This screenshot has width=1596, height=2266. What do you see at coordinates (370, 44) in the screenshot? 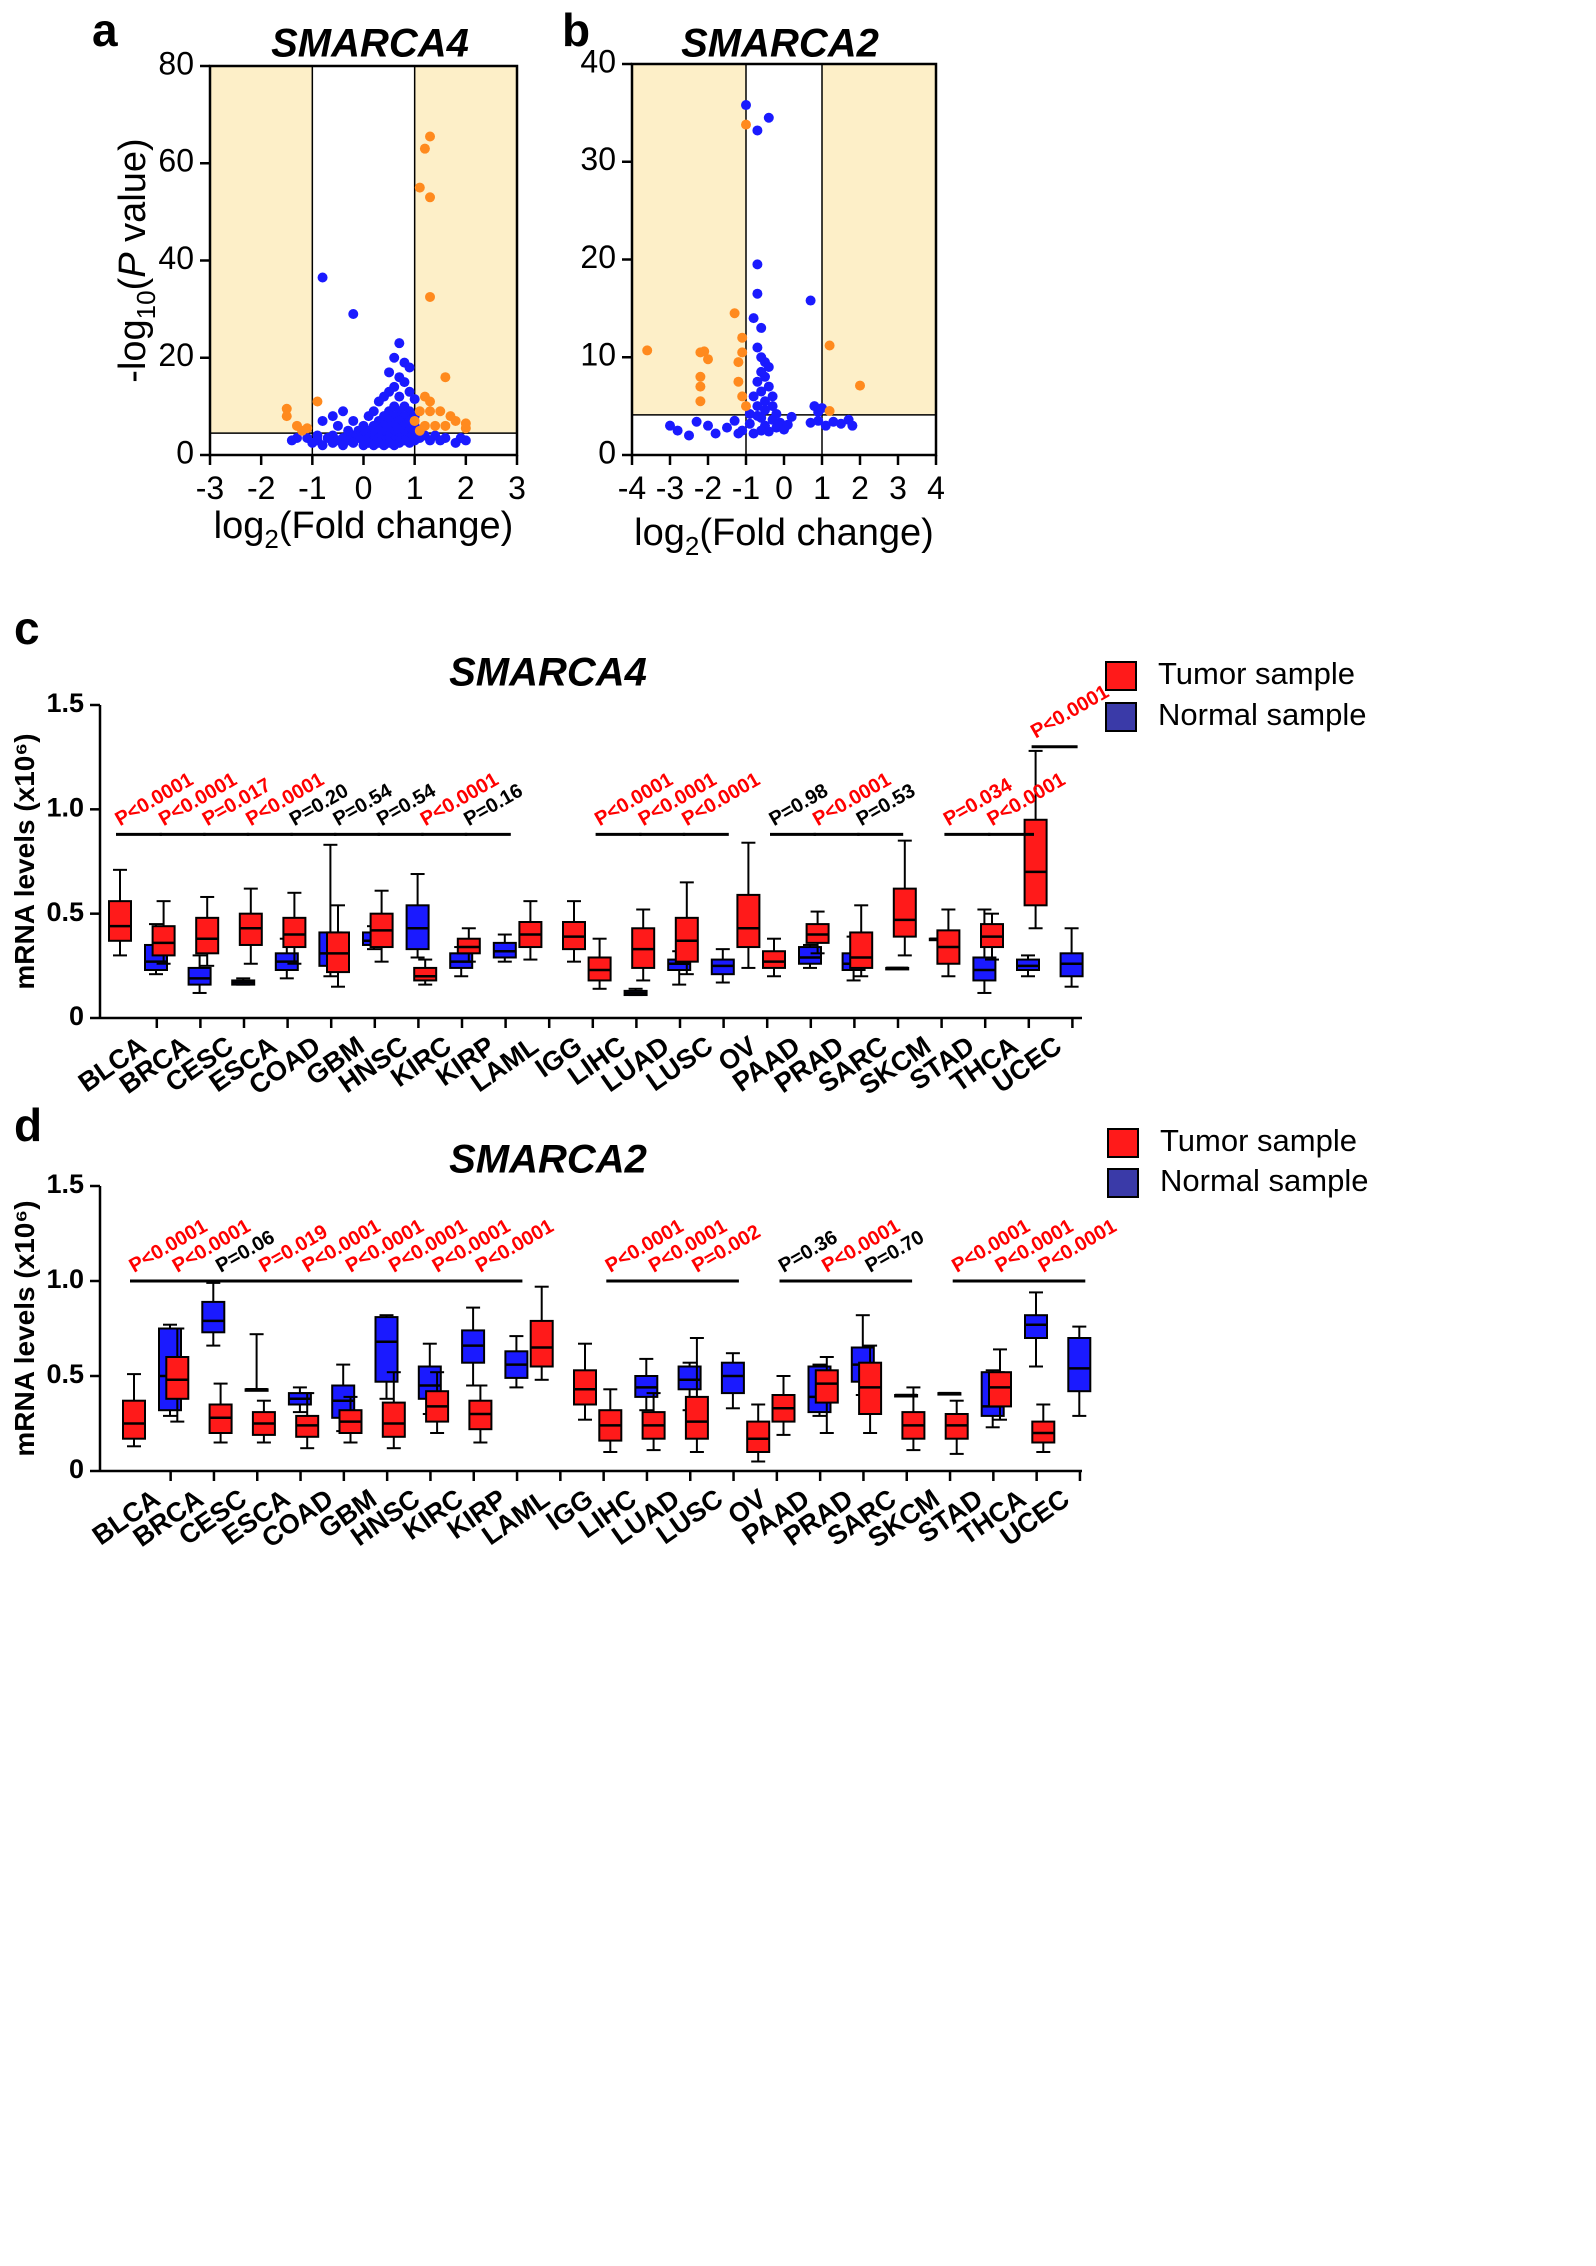
I see `chart-title-a: SMARCA4` at bounding box center [370, 44].